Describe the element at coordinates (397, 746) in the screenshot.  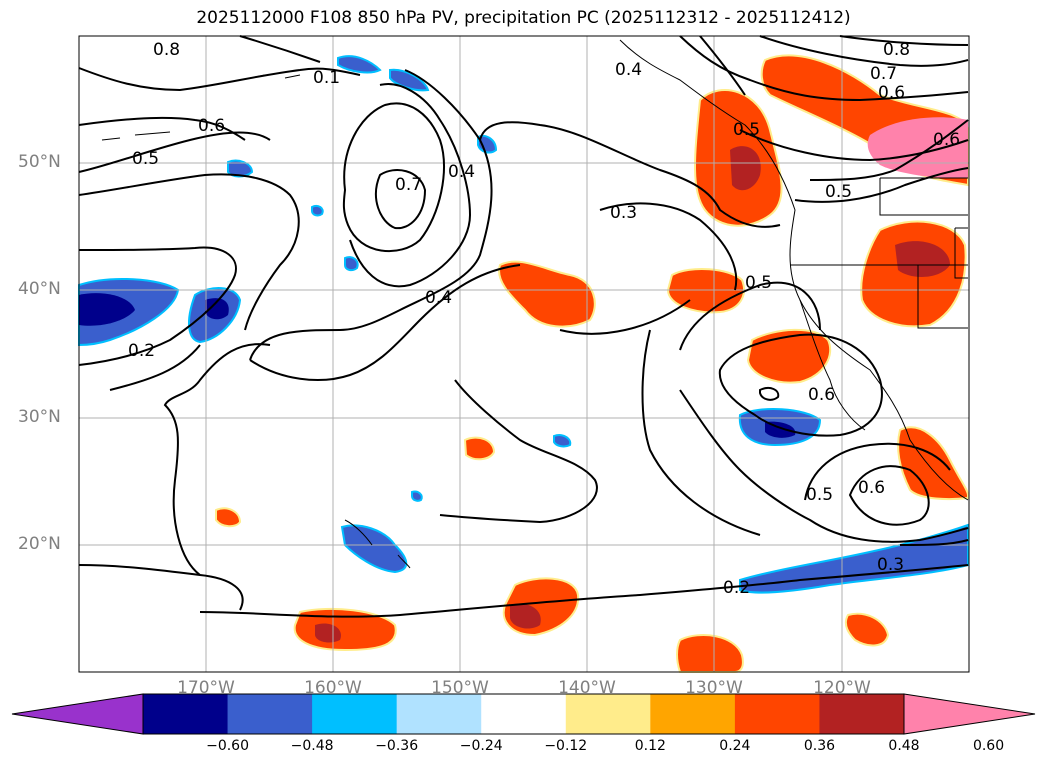
I see `colorbar-tick-label: −0.36` at that location.